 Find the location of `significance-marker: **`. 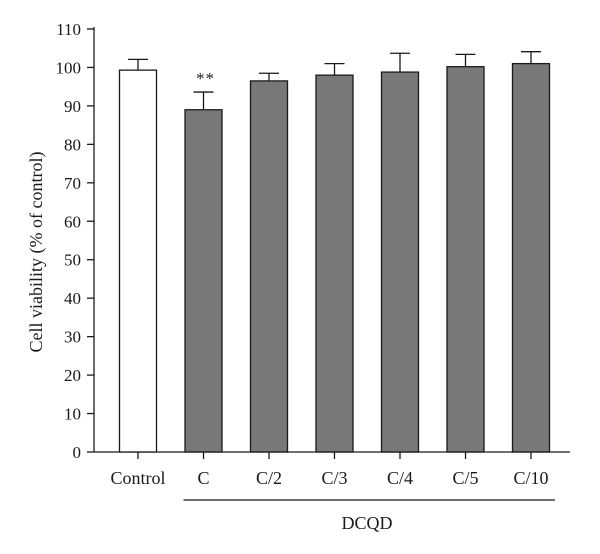

significance-marker: ** is located at coordinates (205, 78).